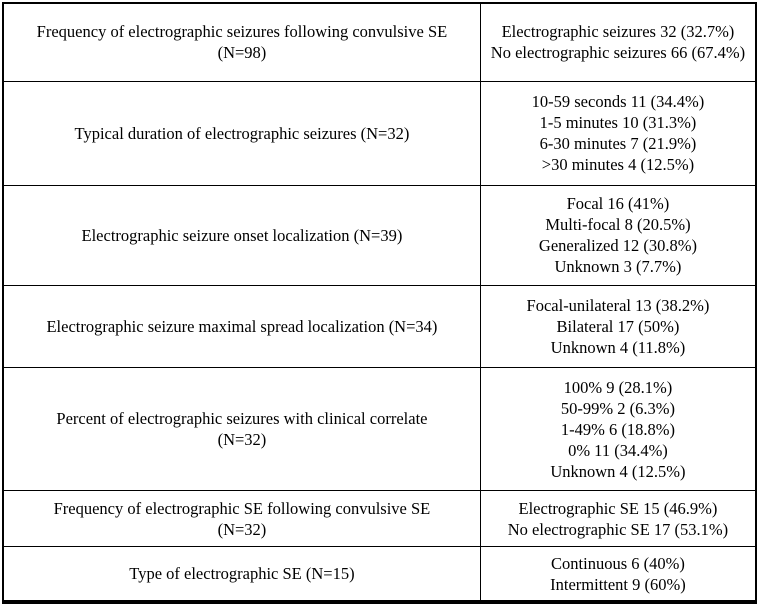 This screenshot has width=759, height=608. What do you see at coordinates (242, 53) in the screenshot?
I see `cell-line: (N=98)` at bounding box center [242, 53].